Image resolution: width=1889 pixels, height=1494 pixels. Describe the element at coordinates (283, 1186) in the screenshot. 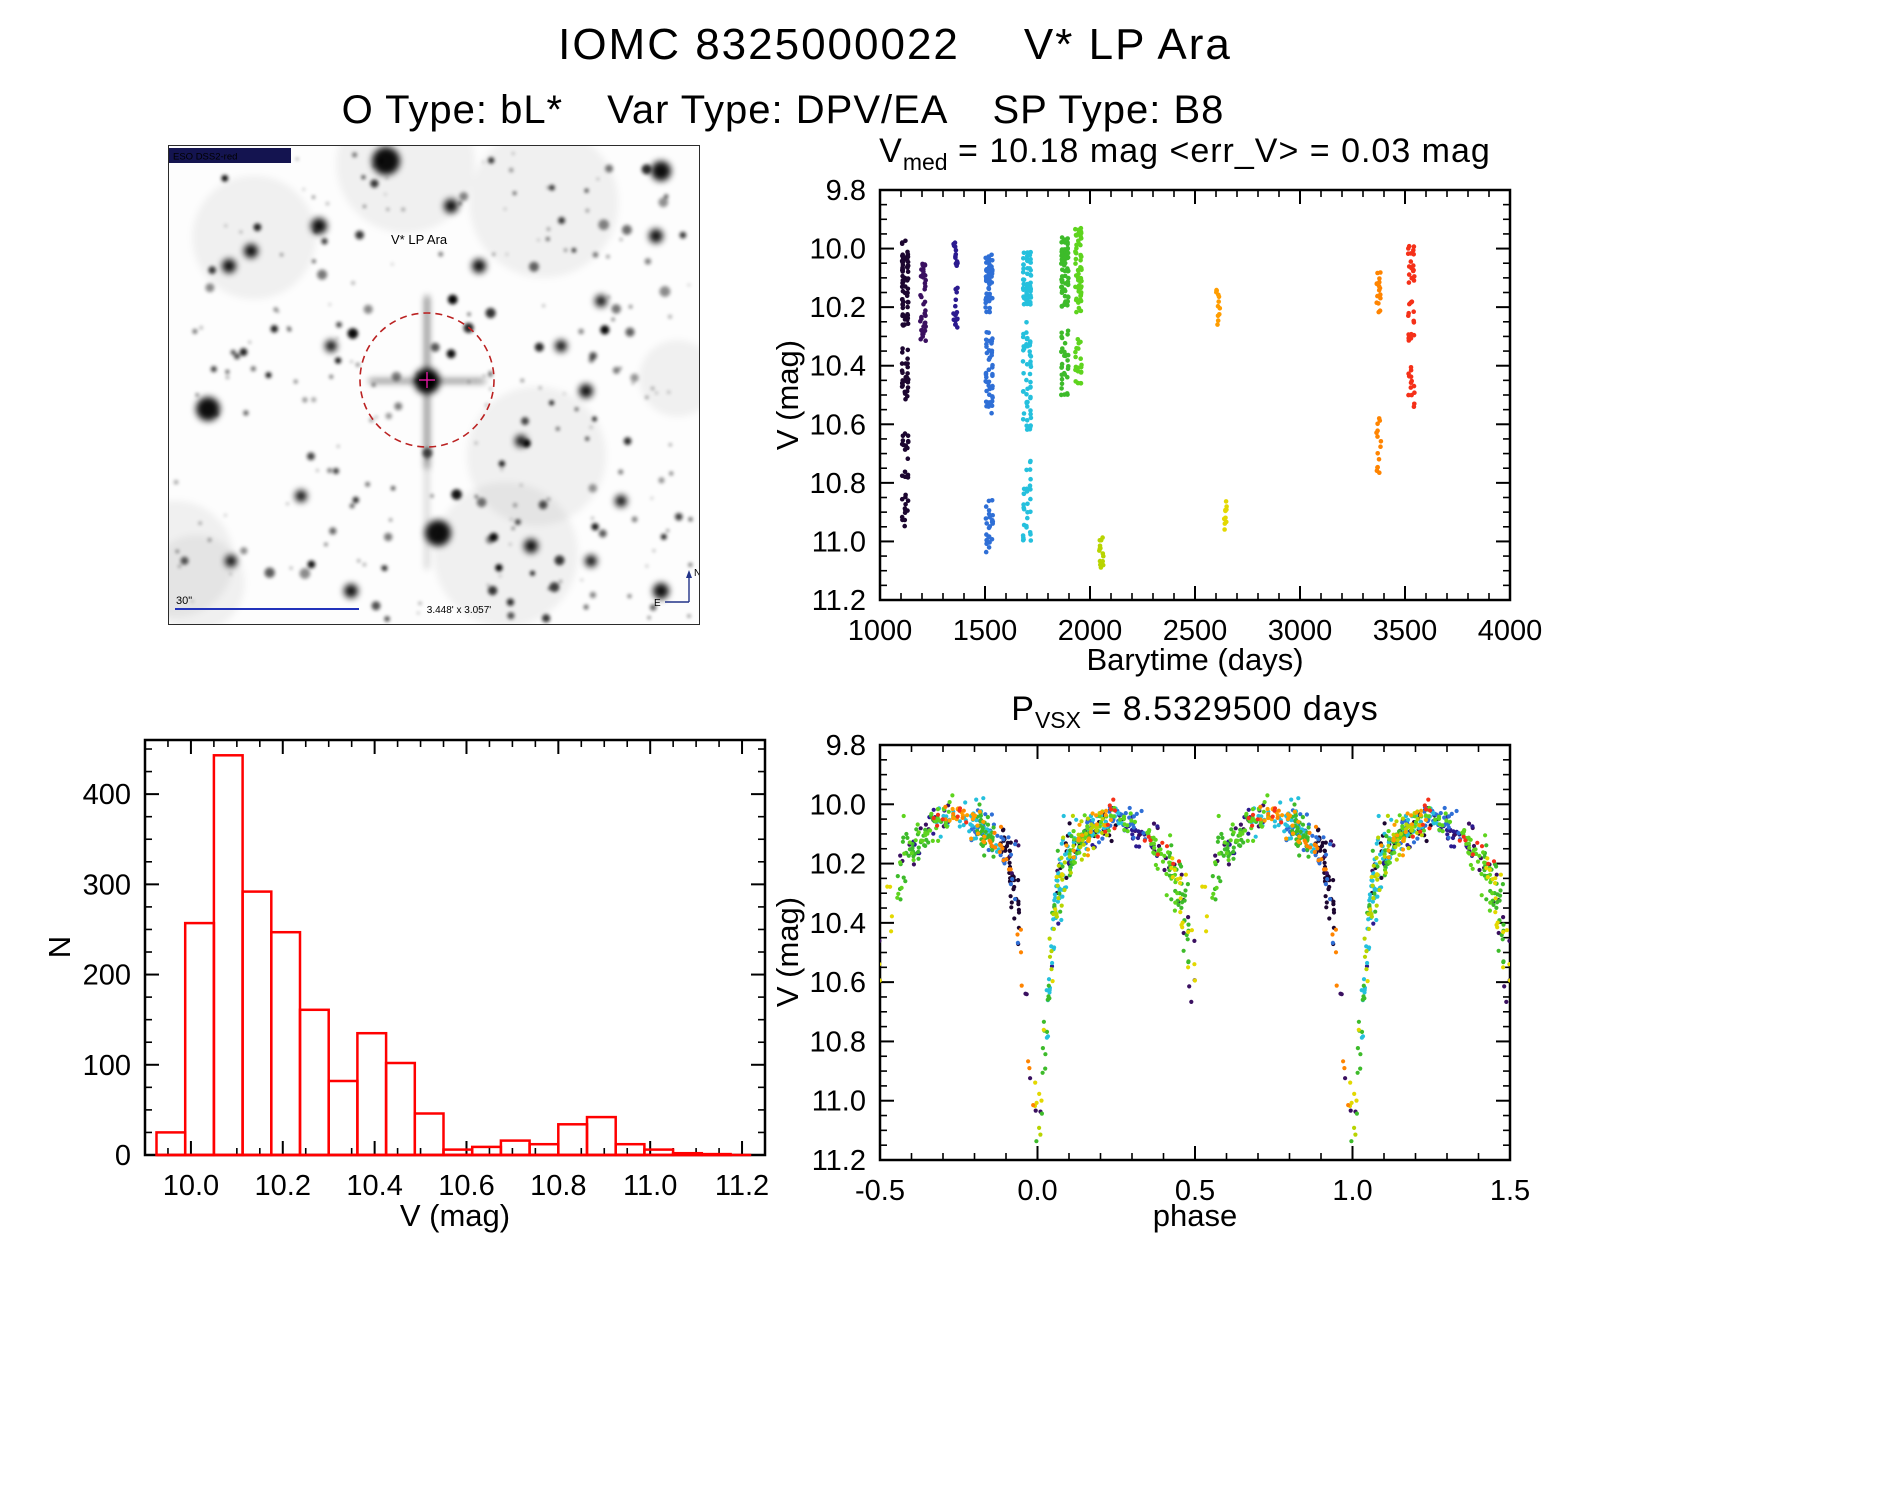

I see `x-tick-label: 10.2` at that location.